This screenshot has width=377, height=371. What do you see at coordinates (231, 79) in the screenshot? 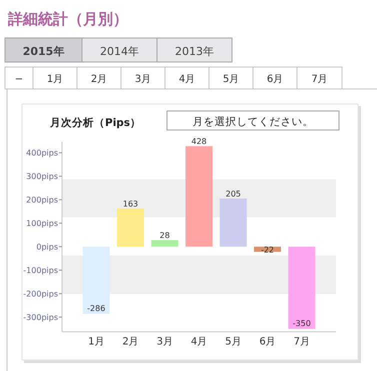
I see `text: 5月` at bounding box center [231, 79].